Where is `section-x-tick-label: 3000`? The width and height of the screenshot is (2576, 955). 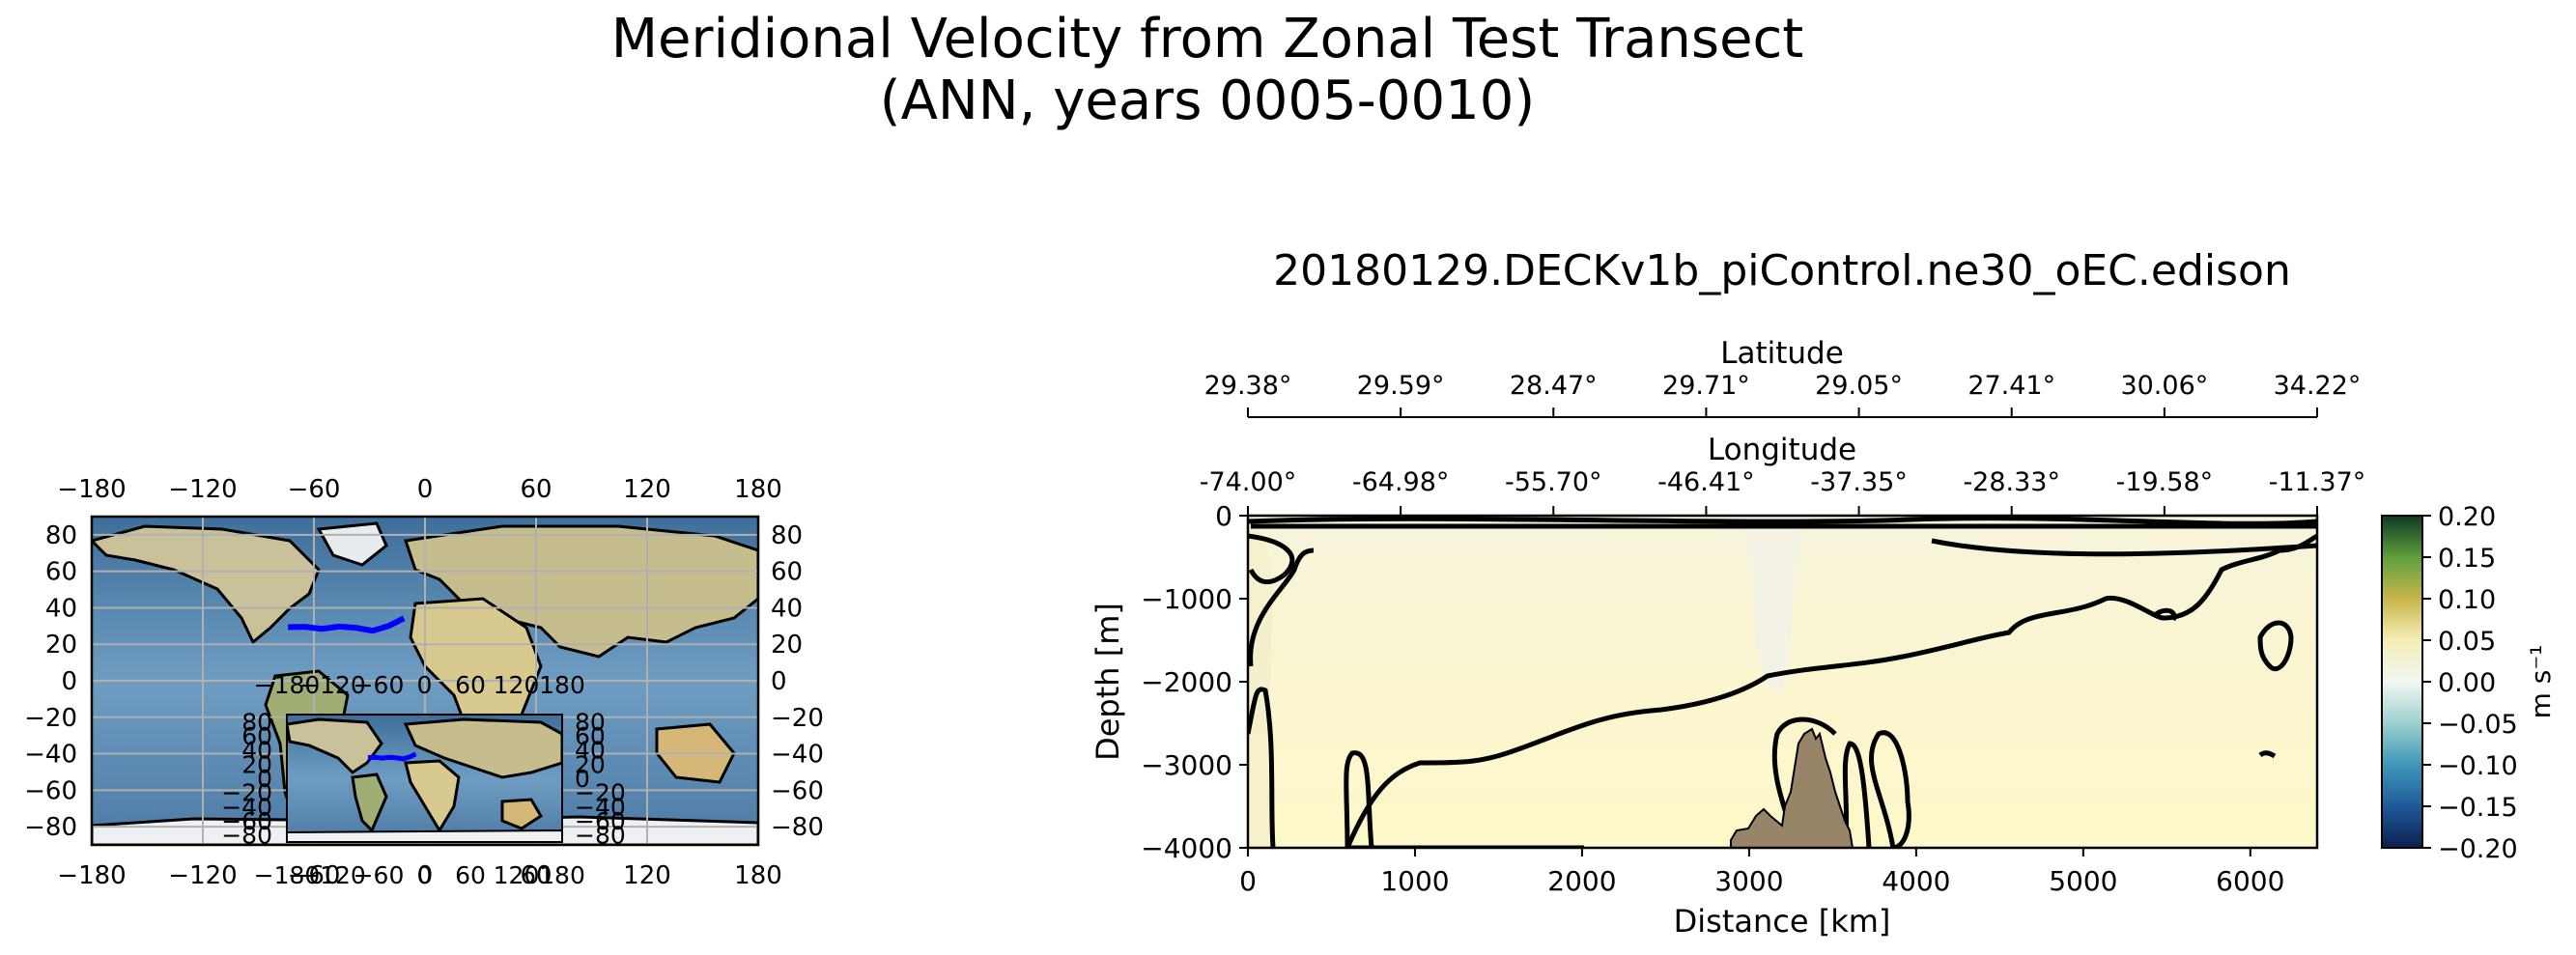
section-x-tick-label: 3000 is located at coordinates (1748, 881).